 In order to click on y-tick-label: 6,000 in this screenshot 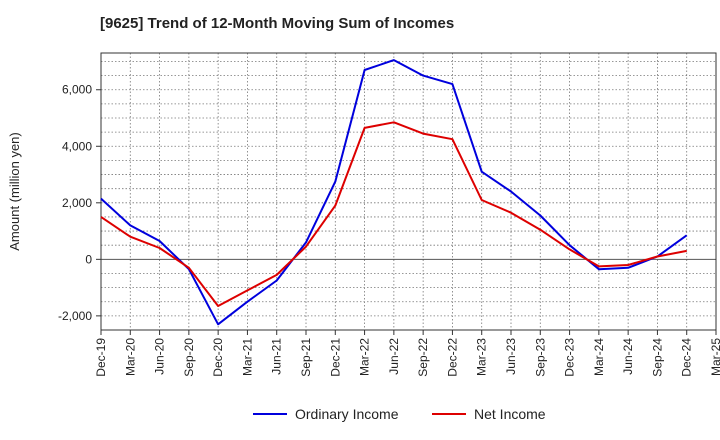, I will do `click(77, 90)`.